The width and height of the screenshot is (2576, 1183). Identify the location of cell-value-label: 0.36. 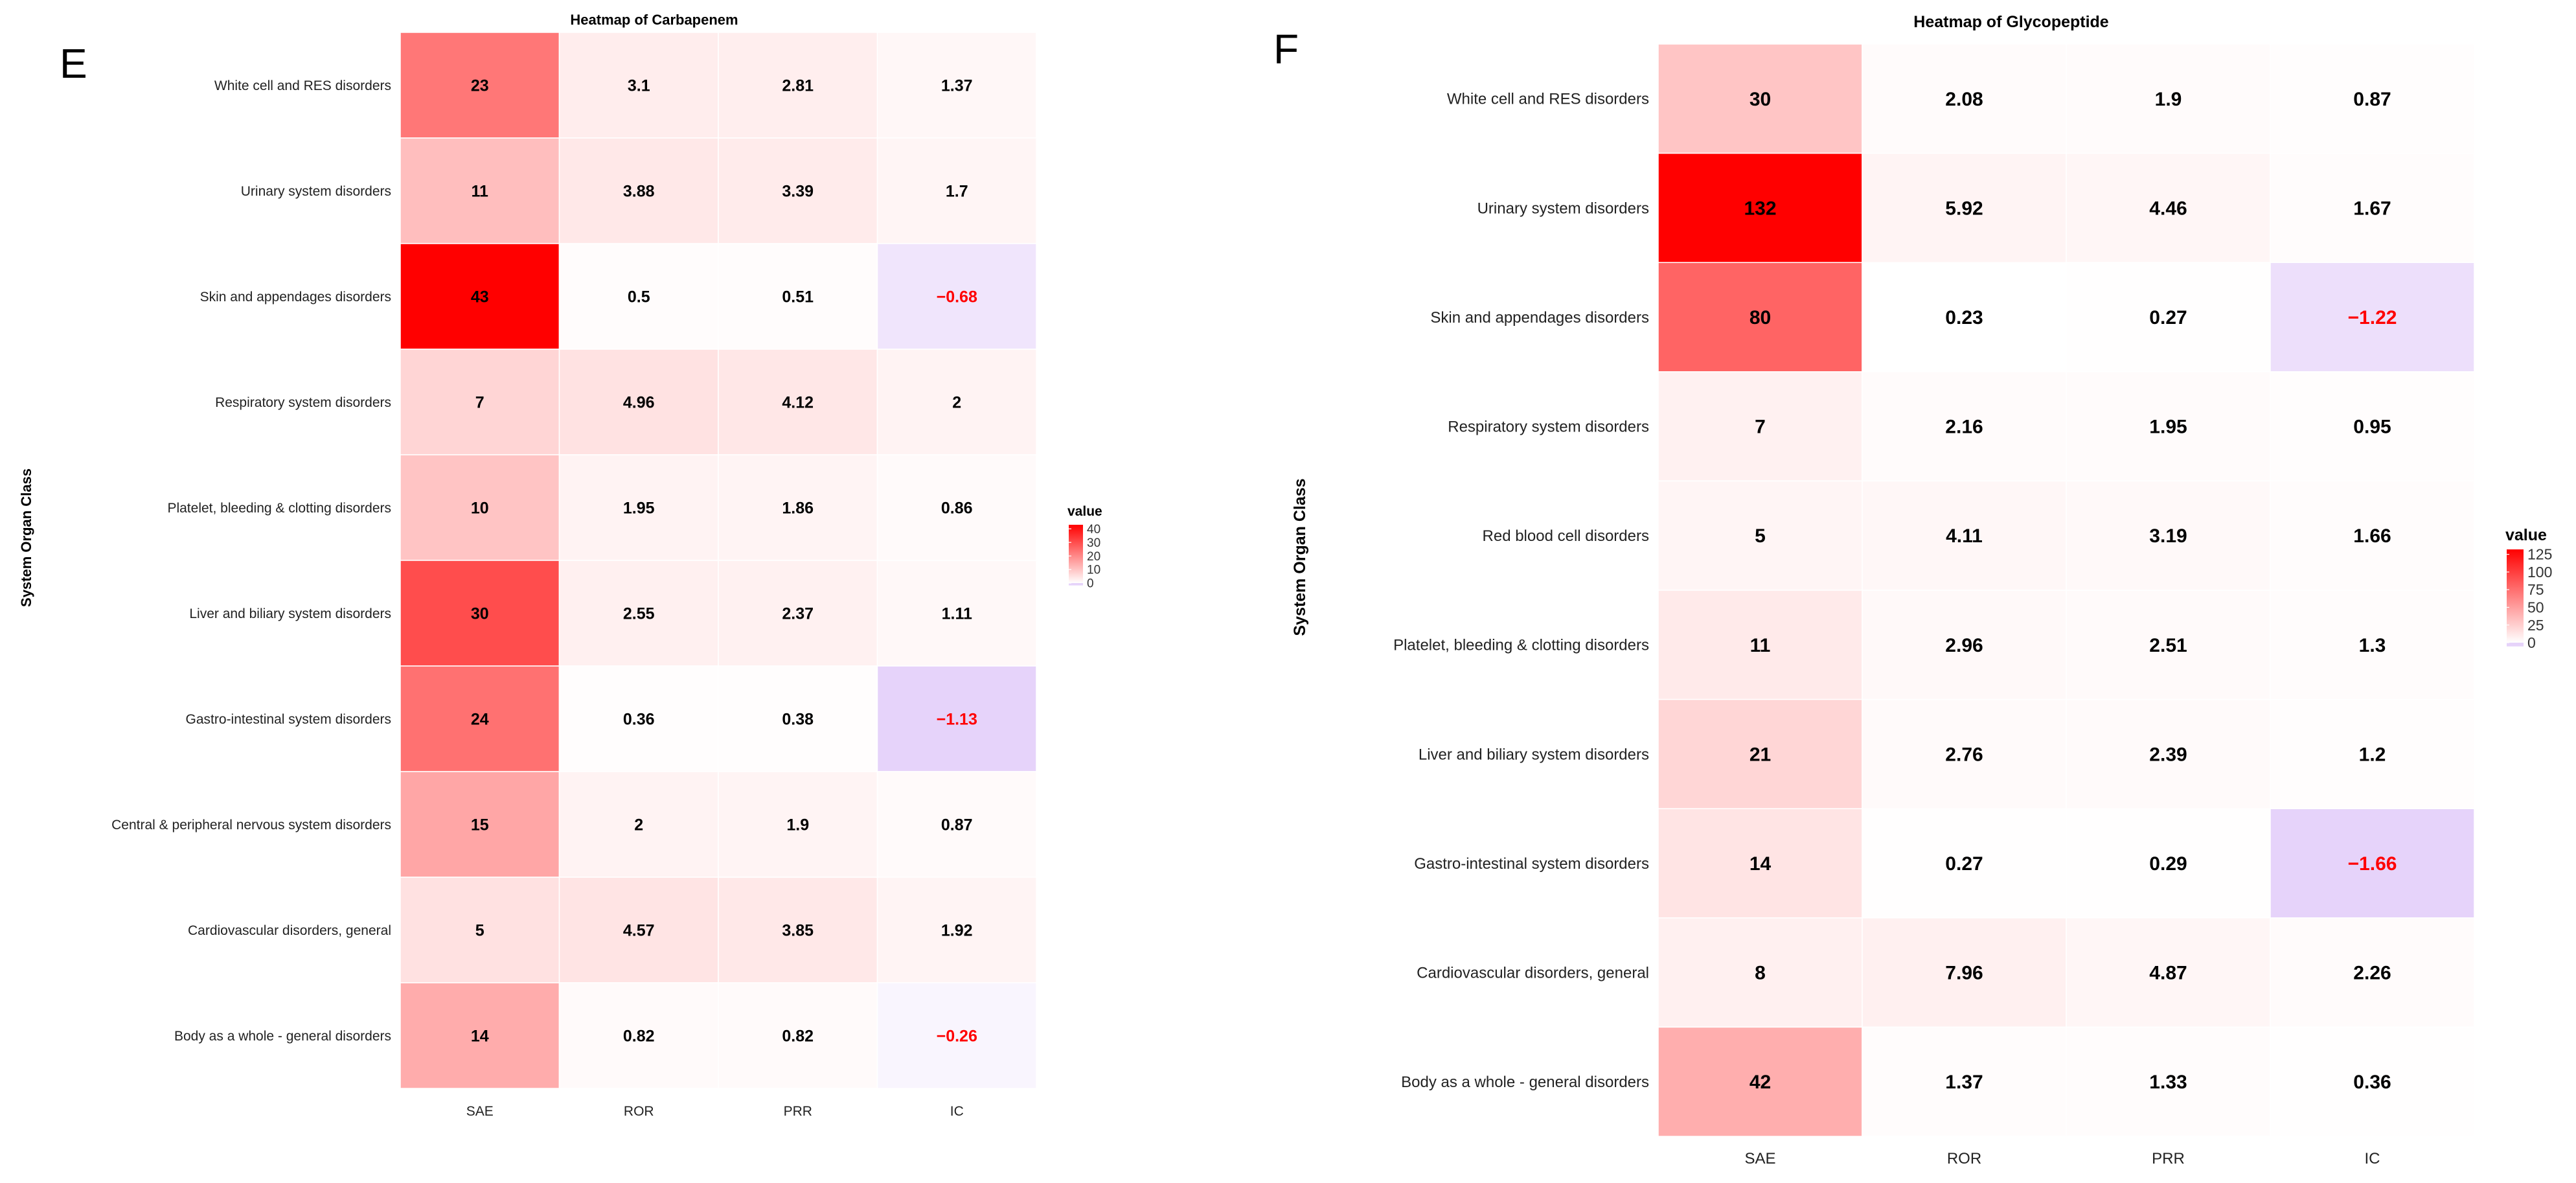
(2372, 1082).